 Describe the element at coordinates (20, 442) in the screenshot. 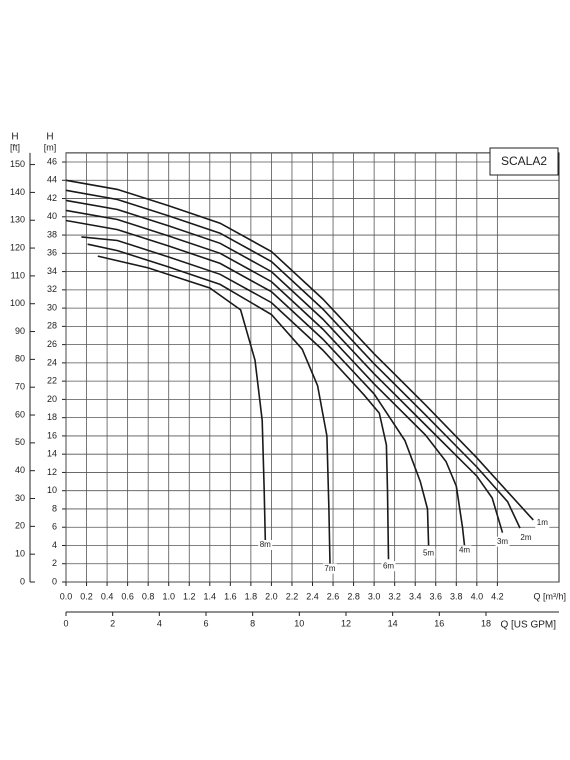

I see `y2-tick-label: 50` at that location.